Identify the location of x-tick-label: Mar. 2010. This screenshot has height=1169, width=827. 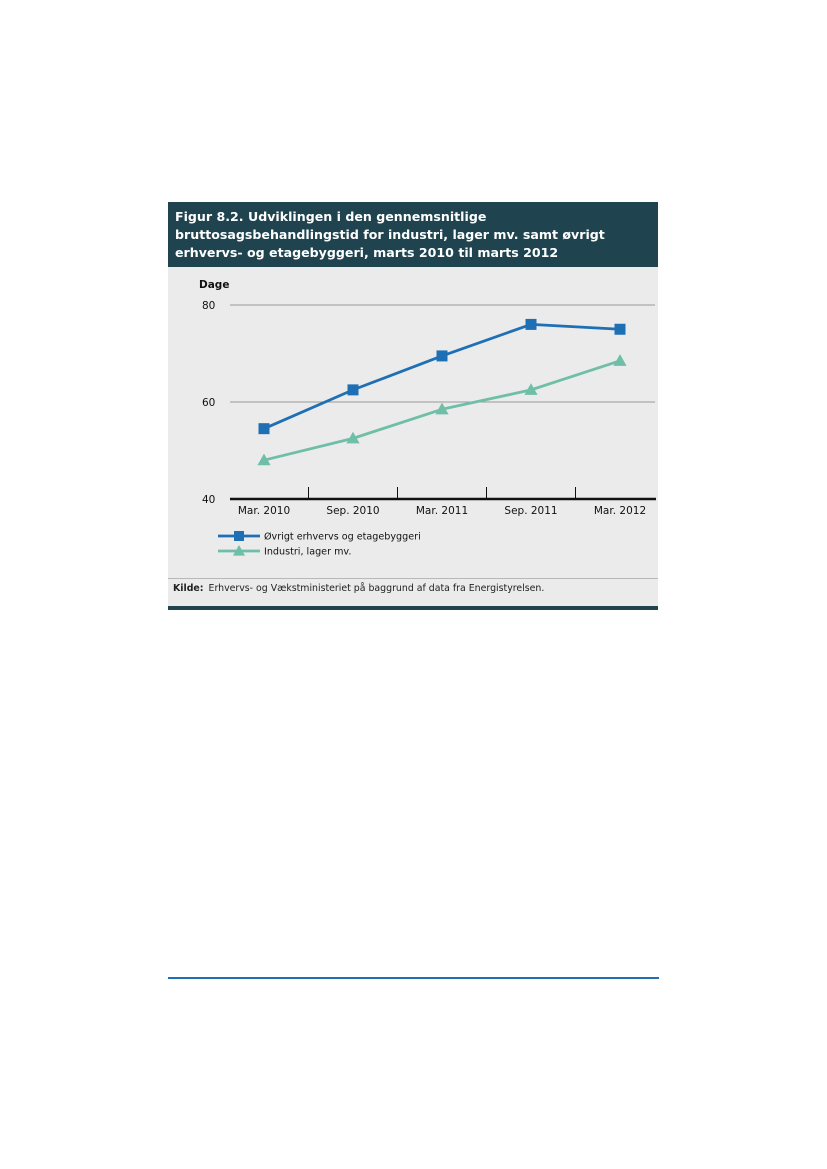
(264, 511).